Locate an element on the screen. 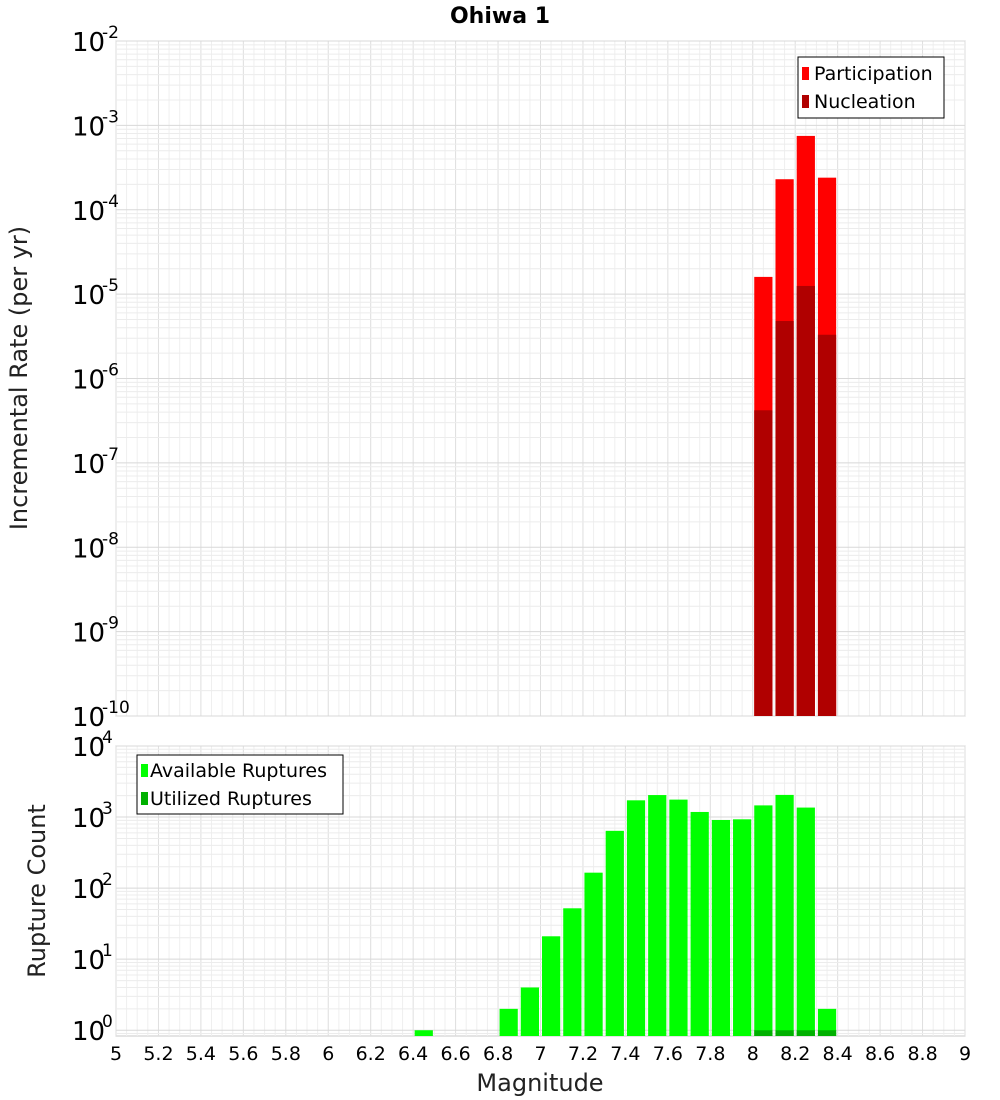 The height and width of the screenshot is (1100, 1000). legend-swatch-available-ruptures is located at coordinates (144, 770).